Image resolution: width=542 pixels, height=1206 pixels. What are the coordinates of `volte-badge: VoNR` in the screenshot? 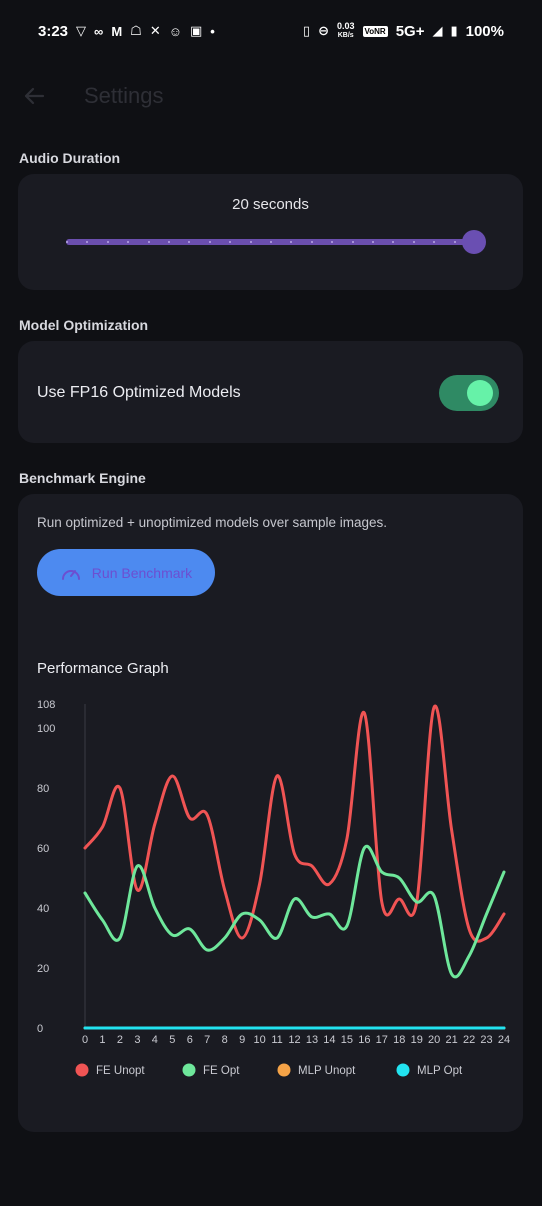 It's located at (375, 31).